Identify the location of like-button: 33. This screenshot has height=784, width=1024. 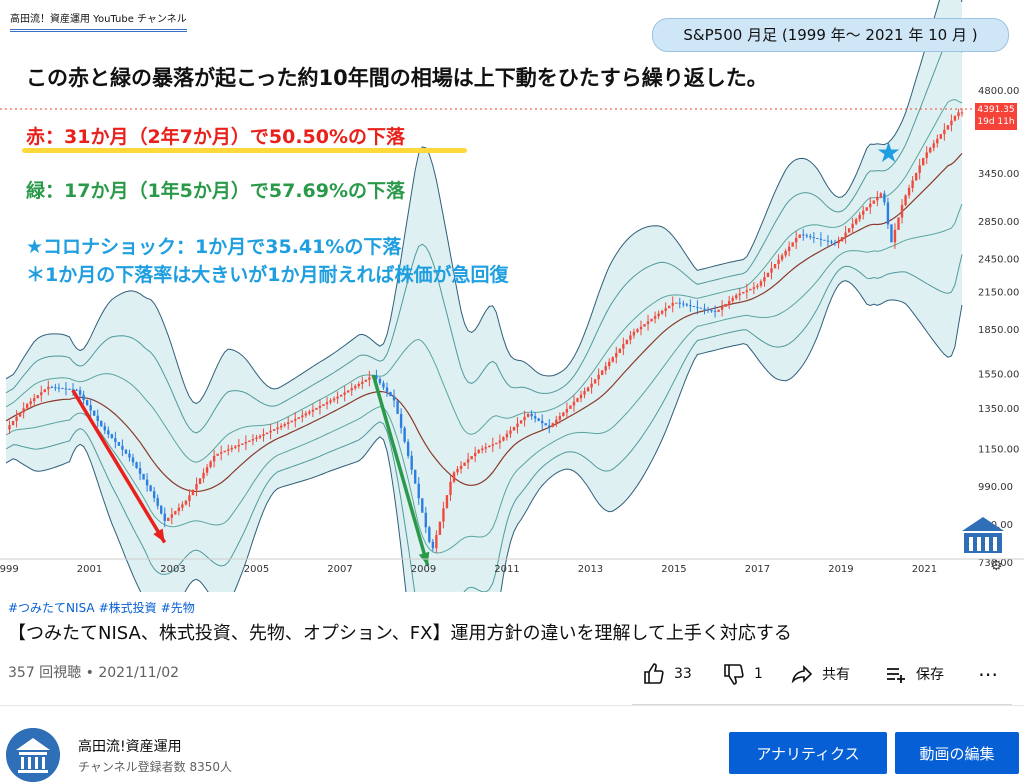
(667, 674).